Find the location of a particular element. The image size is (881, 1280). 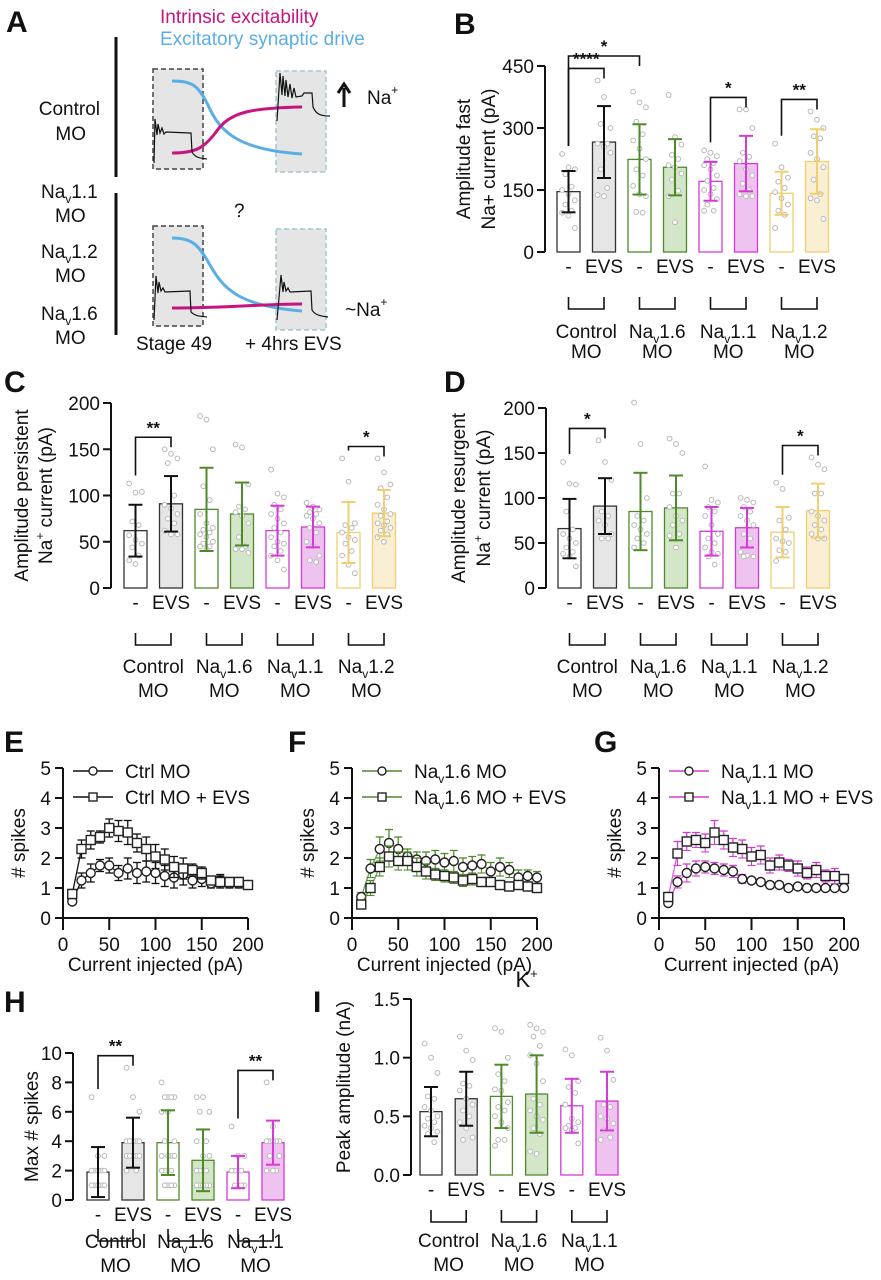

group-label: Control is located at coordinates (153, 667).